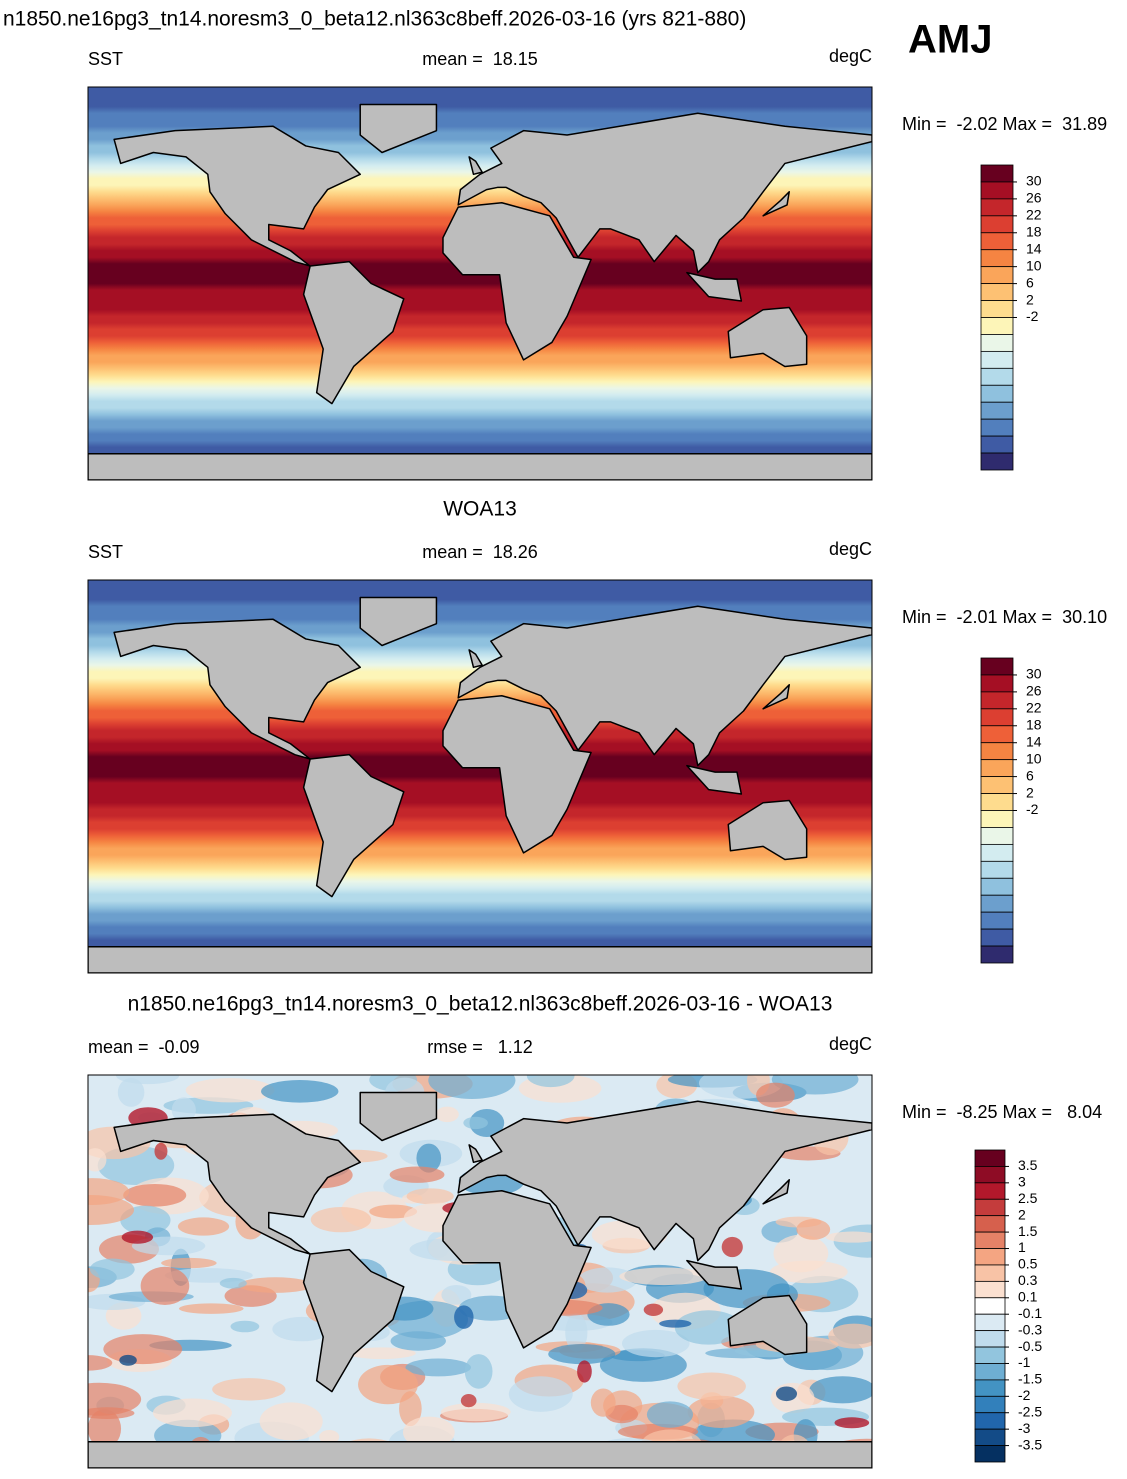 Image resolution: width=1127 pixels, height=1479 pixels. Describe the element at coordinates (1004, 124) in the screenshot. I see `min-max-label: Min = -2.02 Max = 31.89` at that location.